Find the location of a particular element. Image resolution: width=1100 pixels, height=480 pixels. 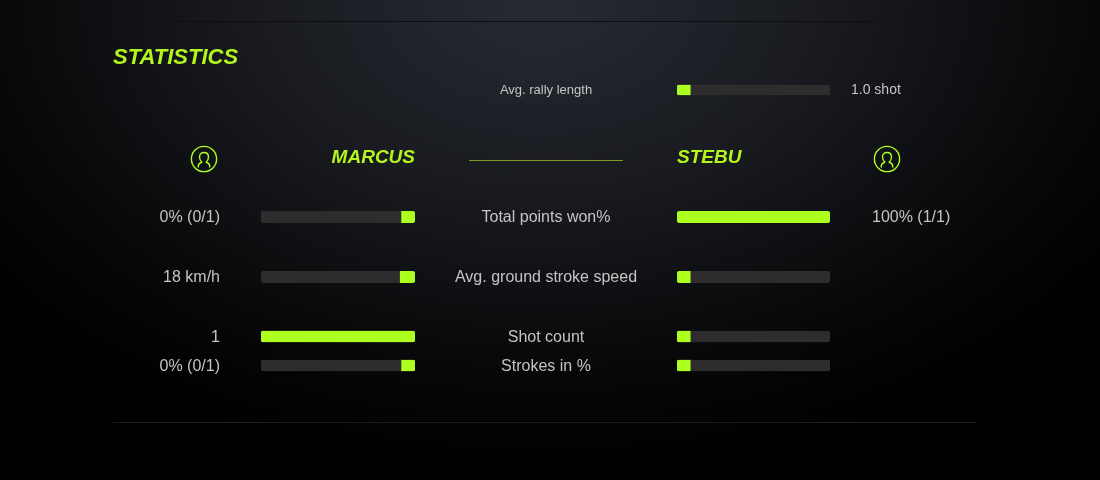

y-tick-label: Total points won% is located at coordinates (546, 216).